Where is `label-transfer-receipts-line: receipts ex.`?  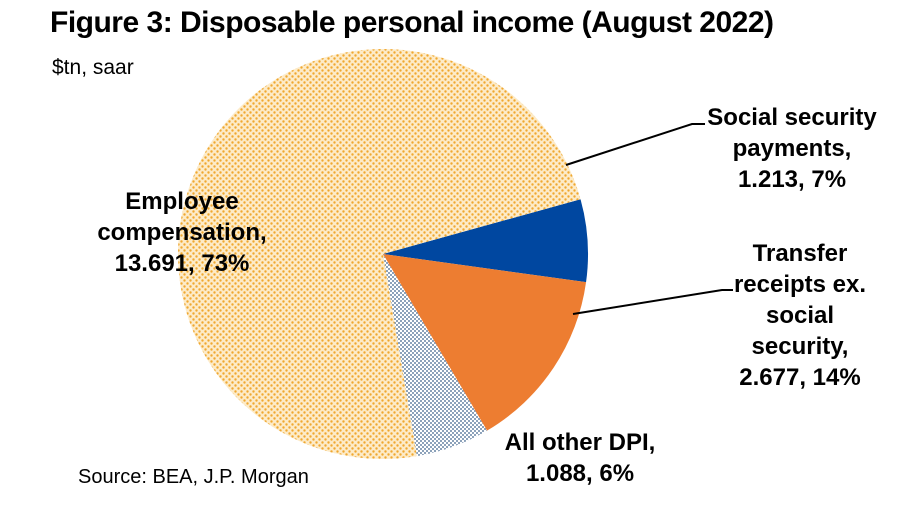
label-transfer-receipts-line: receipts ex. is located at coordinates (800, 284).